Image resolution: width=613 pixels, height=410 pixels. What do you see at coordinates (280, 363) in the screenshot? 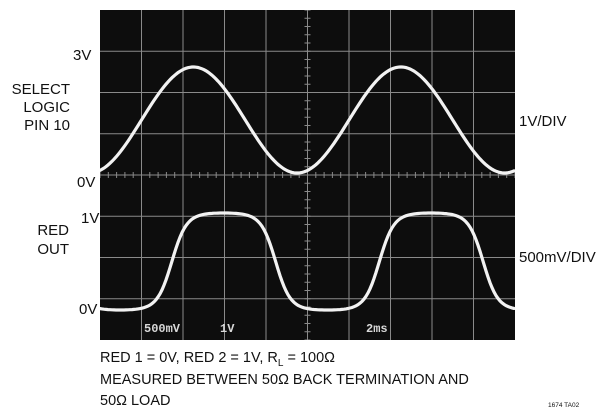
I see `caption-line1-sub: L` at bounding box center [280, 363].